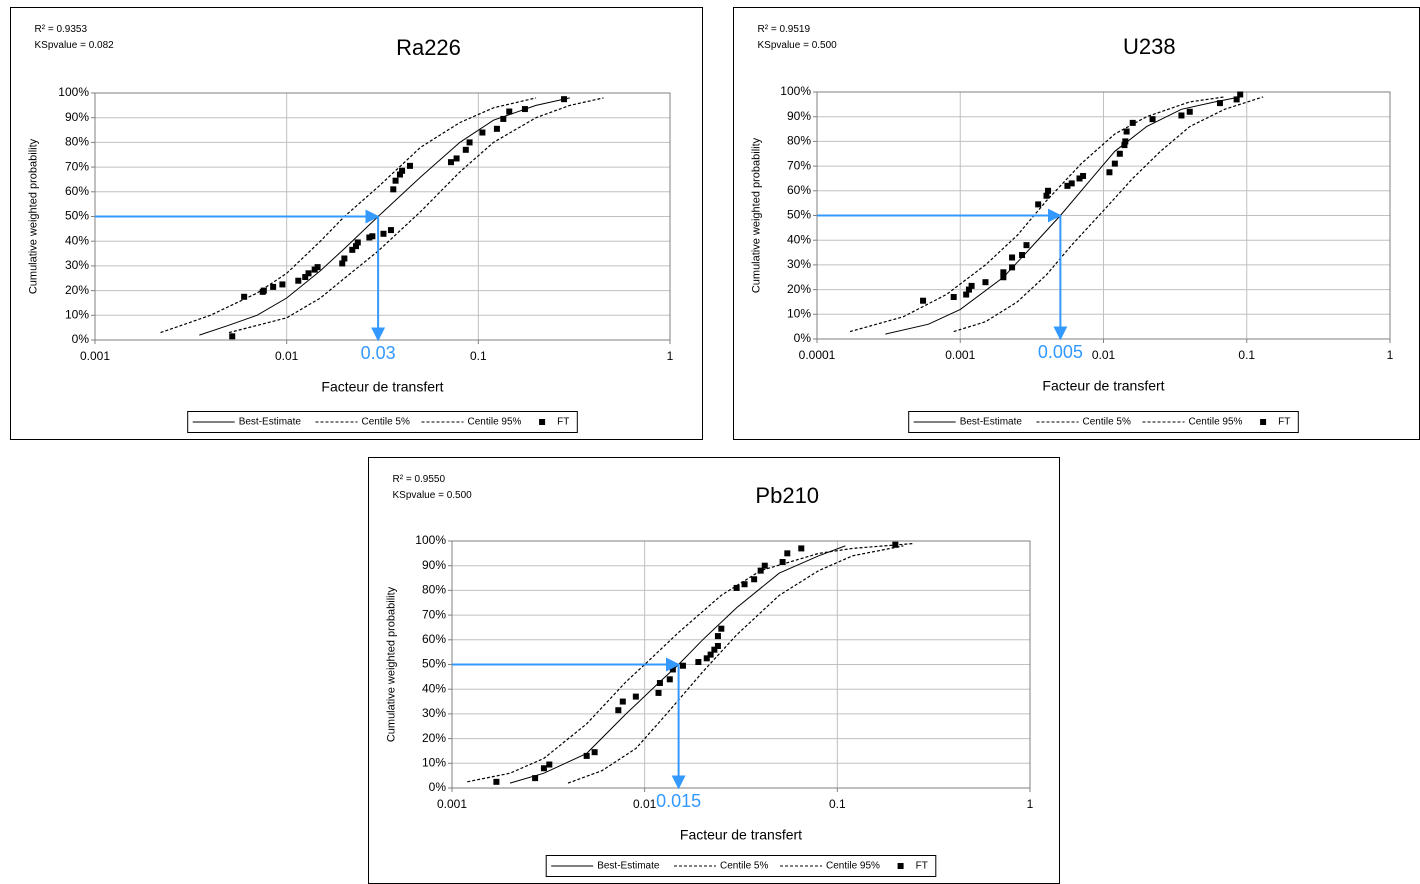 The height and width of the screenshot is (884, 1420). What do you see at coordinates (756, 215) in the screenshot?
I see `y-axis-label: Cumulative weighted probability` at bounding box center [756, 215].